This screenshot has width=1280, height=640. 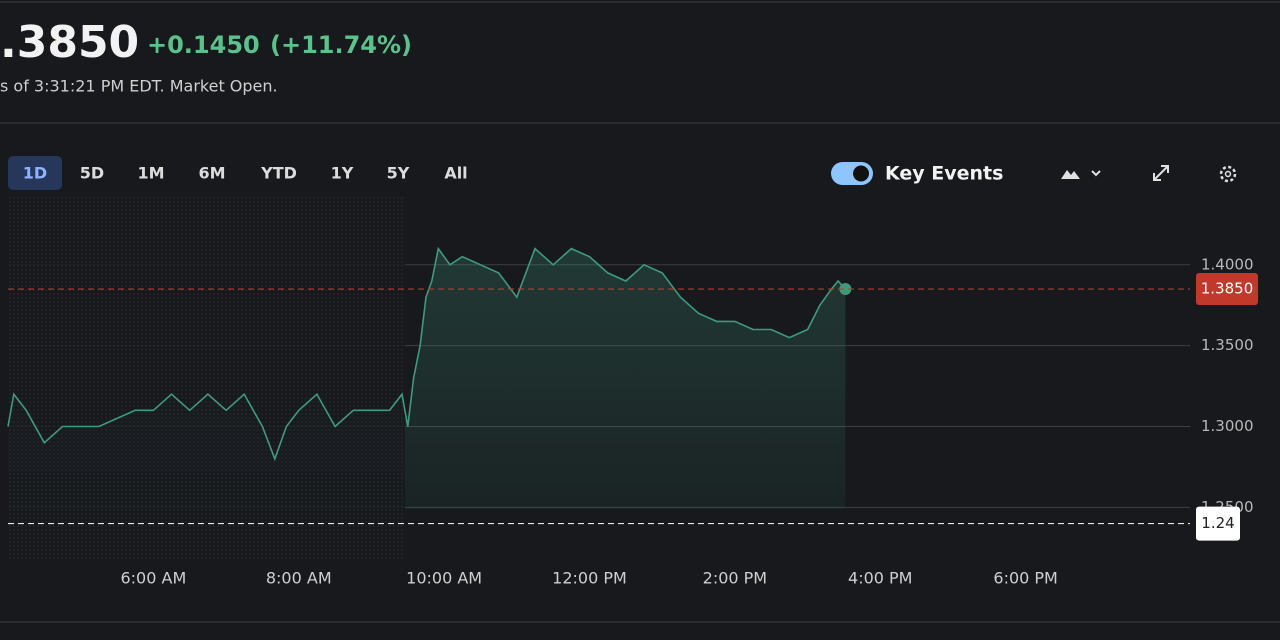 I want to click on previous-close-label: 1.24, so click(x=1217, y=523).